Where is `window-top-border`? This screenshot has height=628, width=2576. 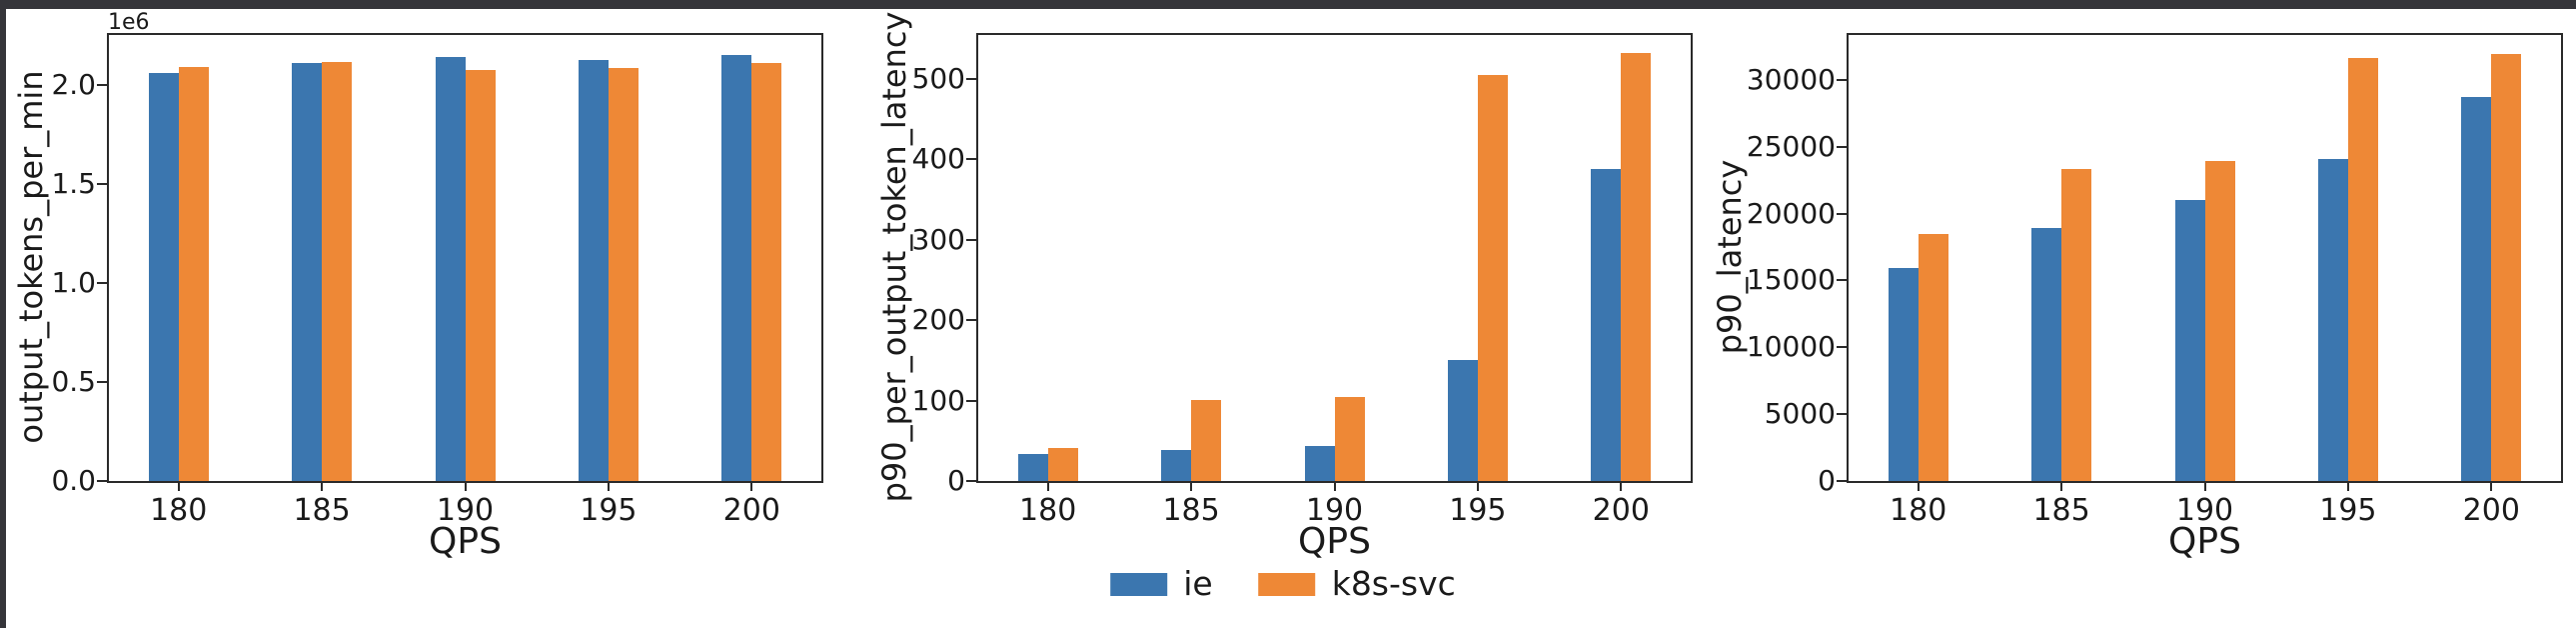 window-top-border is located at coordinates (1288, 4).